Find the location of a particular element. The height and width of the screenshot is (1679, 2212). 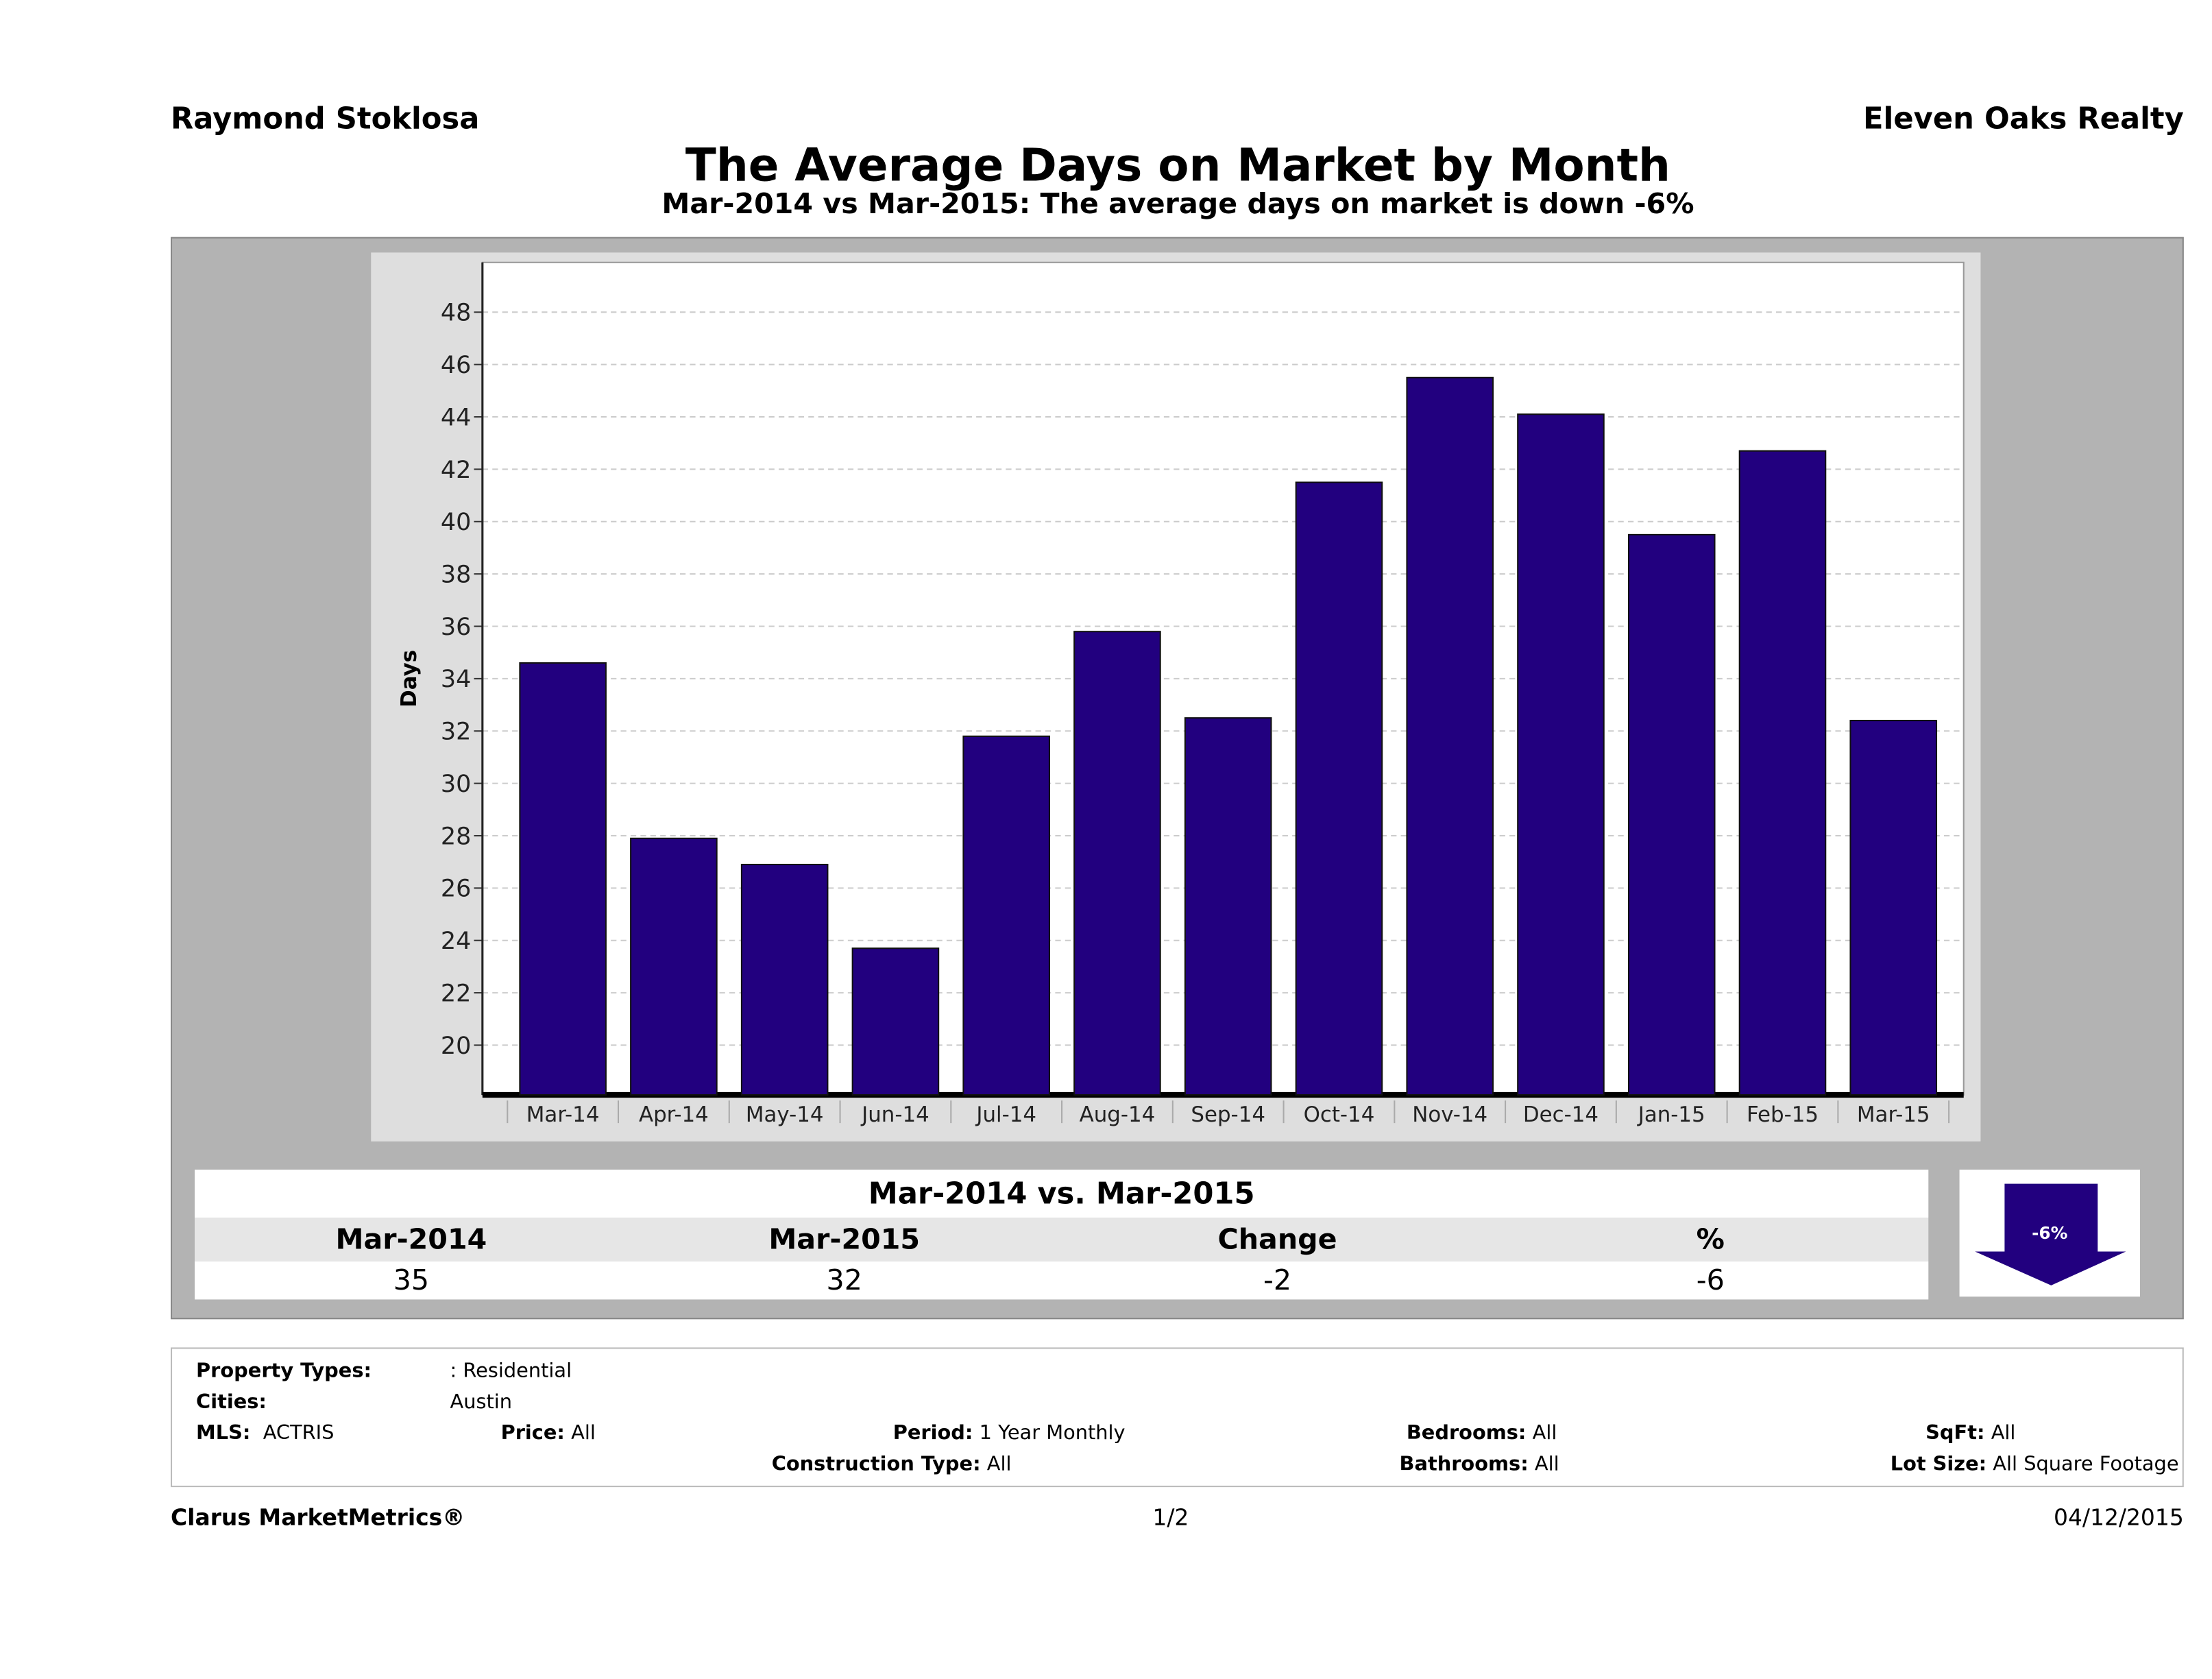

change-badge: -6% is located at coordinates (2049, 1233).